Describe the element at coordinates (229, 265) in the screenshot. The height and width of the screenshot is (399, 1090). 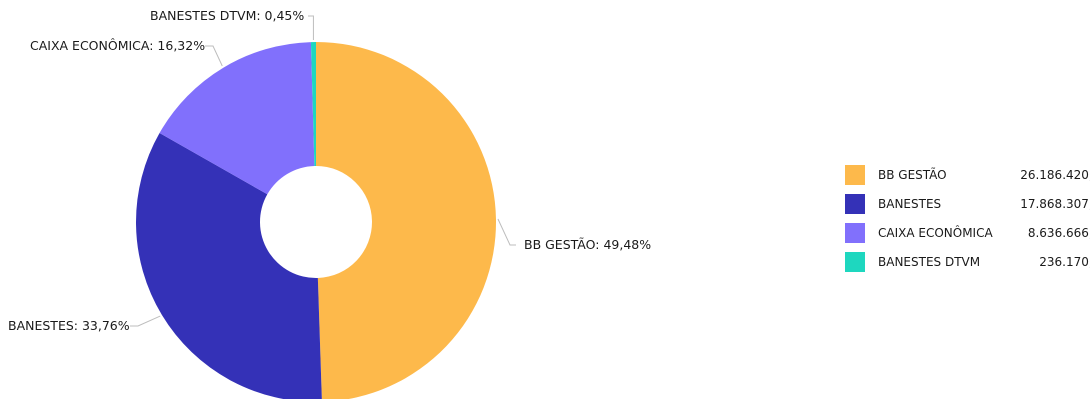
I see `slice-banestes` at that location.